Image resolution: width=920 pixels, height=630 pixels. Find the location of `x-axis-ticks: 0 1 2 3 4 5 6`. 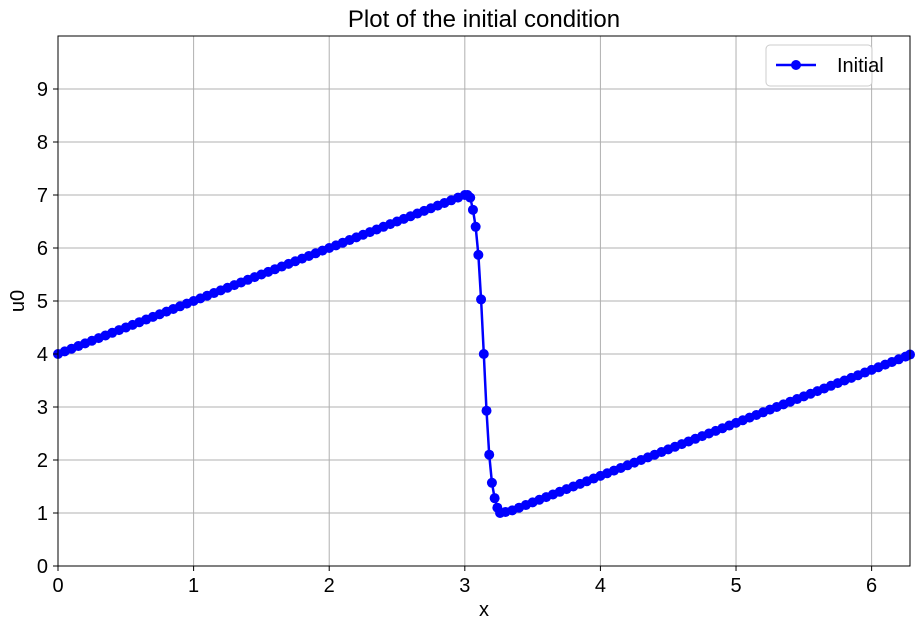

x-axis-ticks: 0 1 2 3 4 5 6 is located at coordinates (464, 581).